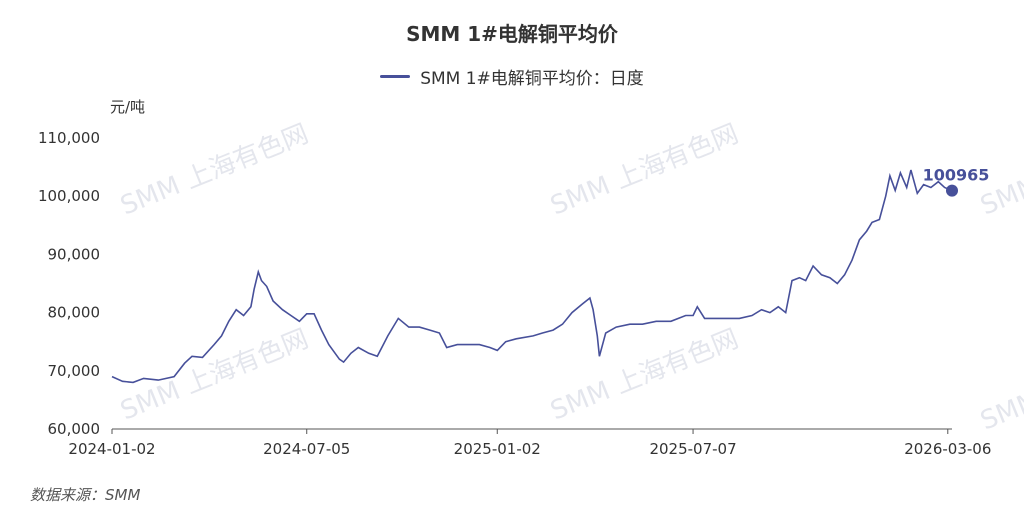 This screenshot has width=1024, height=522. Describe the element at coordinates (74, 371) in the screenshot. I see `y-tick-label: 70,000` at that location.